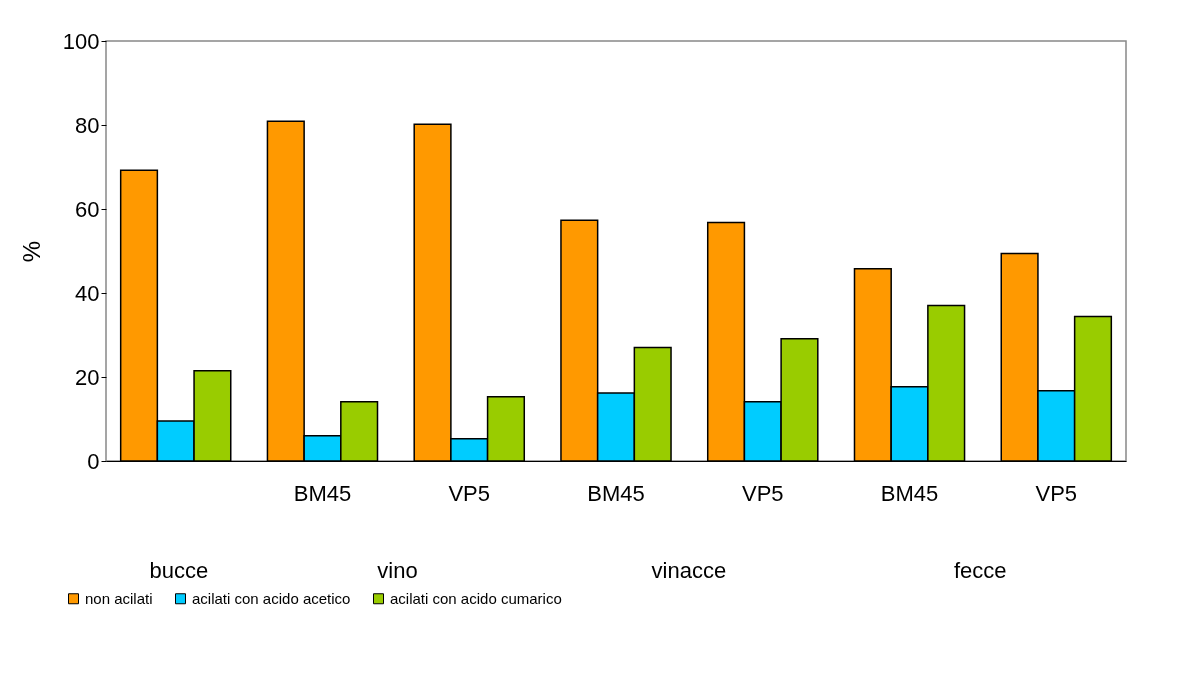 Image resolution: width=1180 pixels, height=677 pixels. What do you see at coordinates (397, 570) in the screenshot?
I see `text: vino` at bounding box center [397, 570].